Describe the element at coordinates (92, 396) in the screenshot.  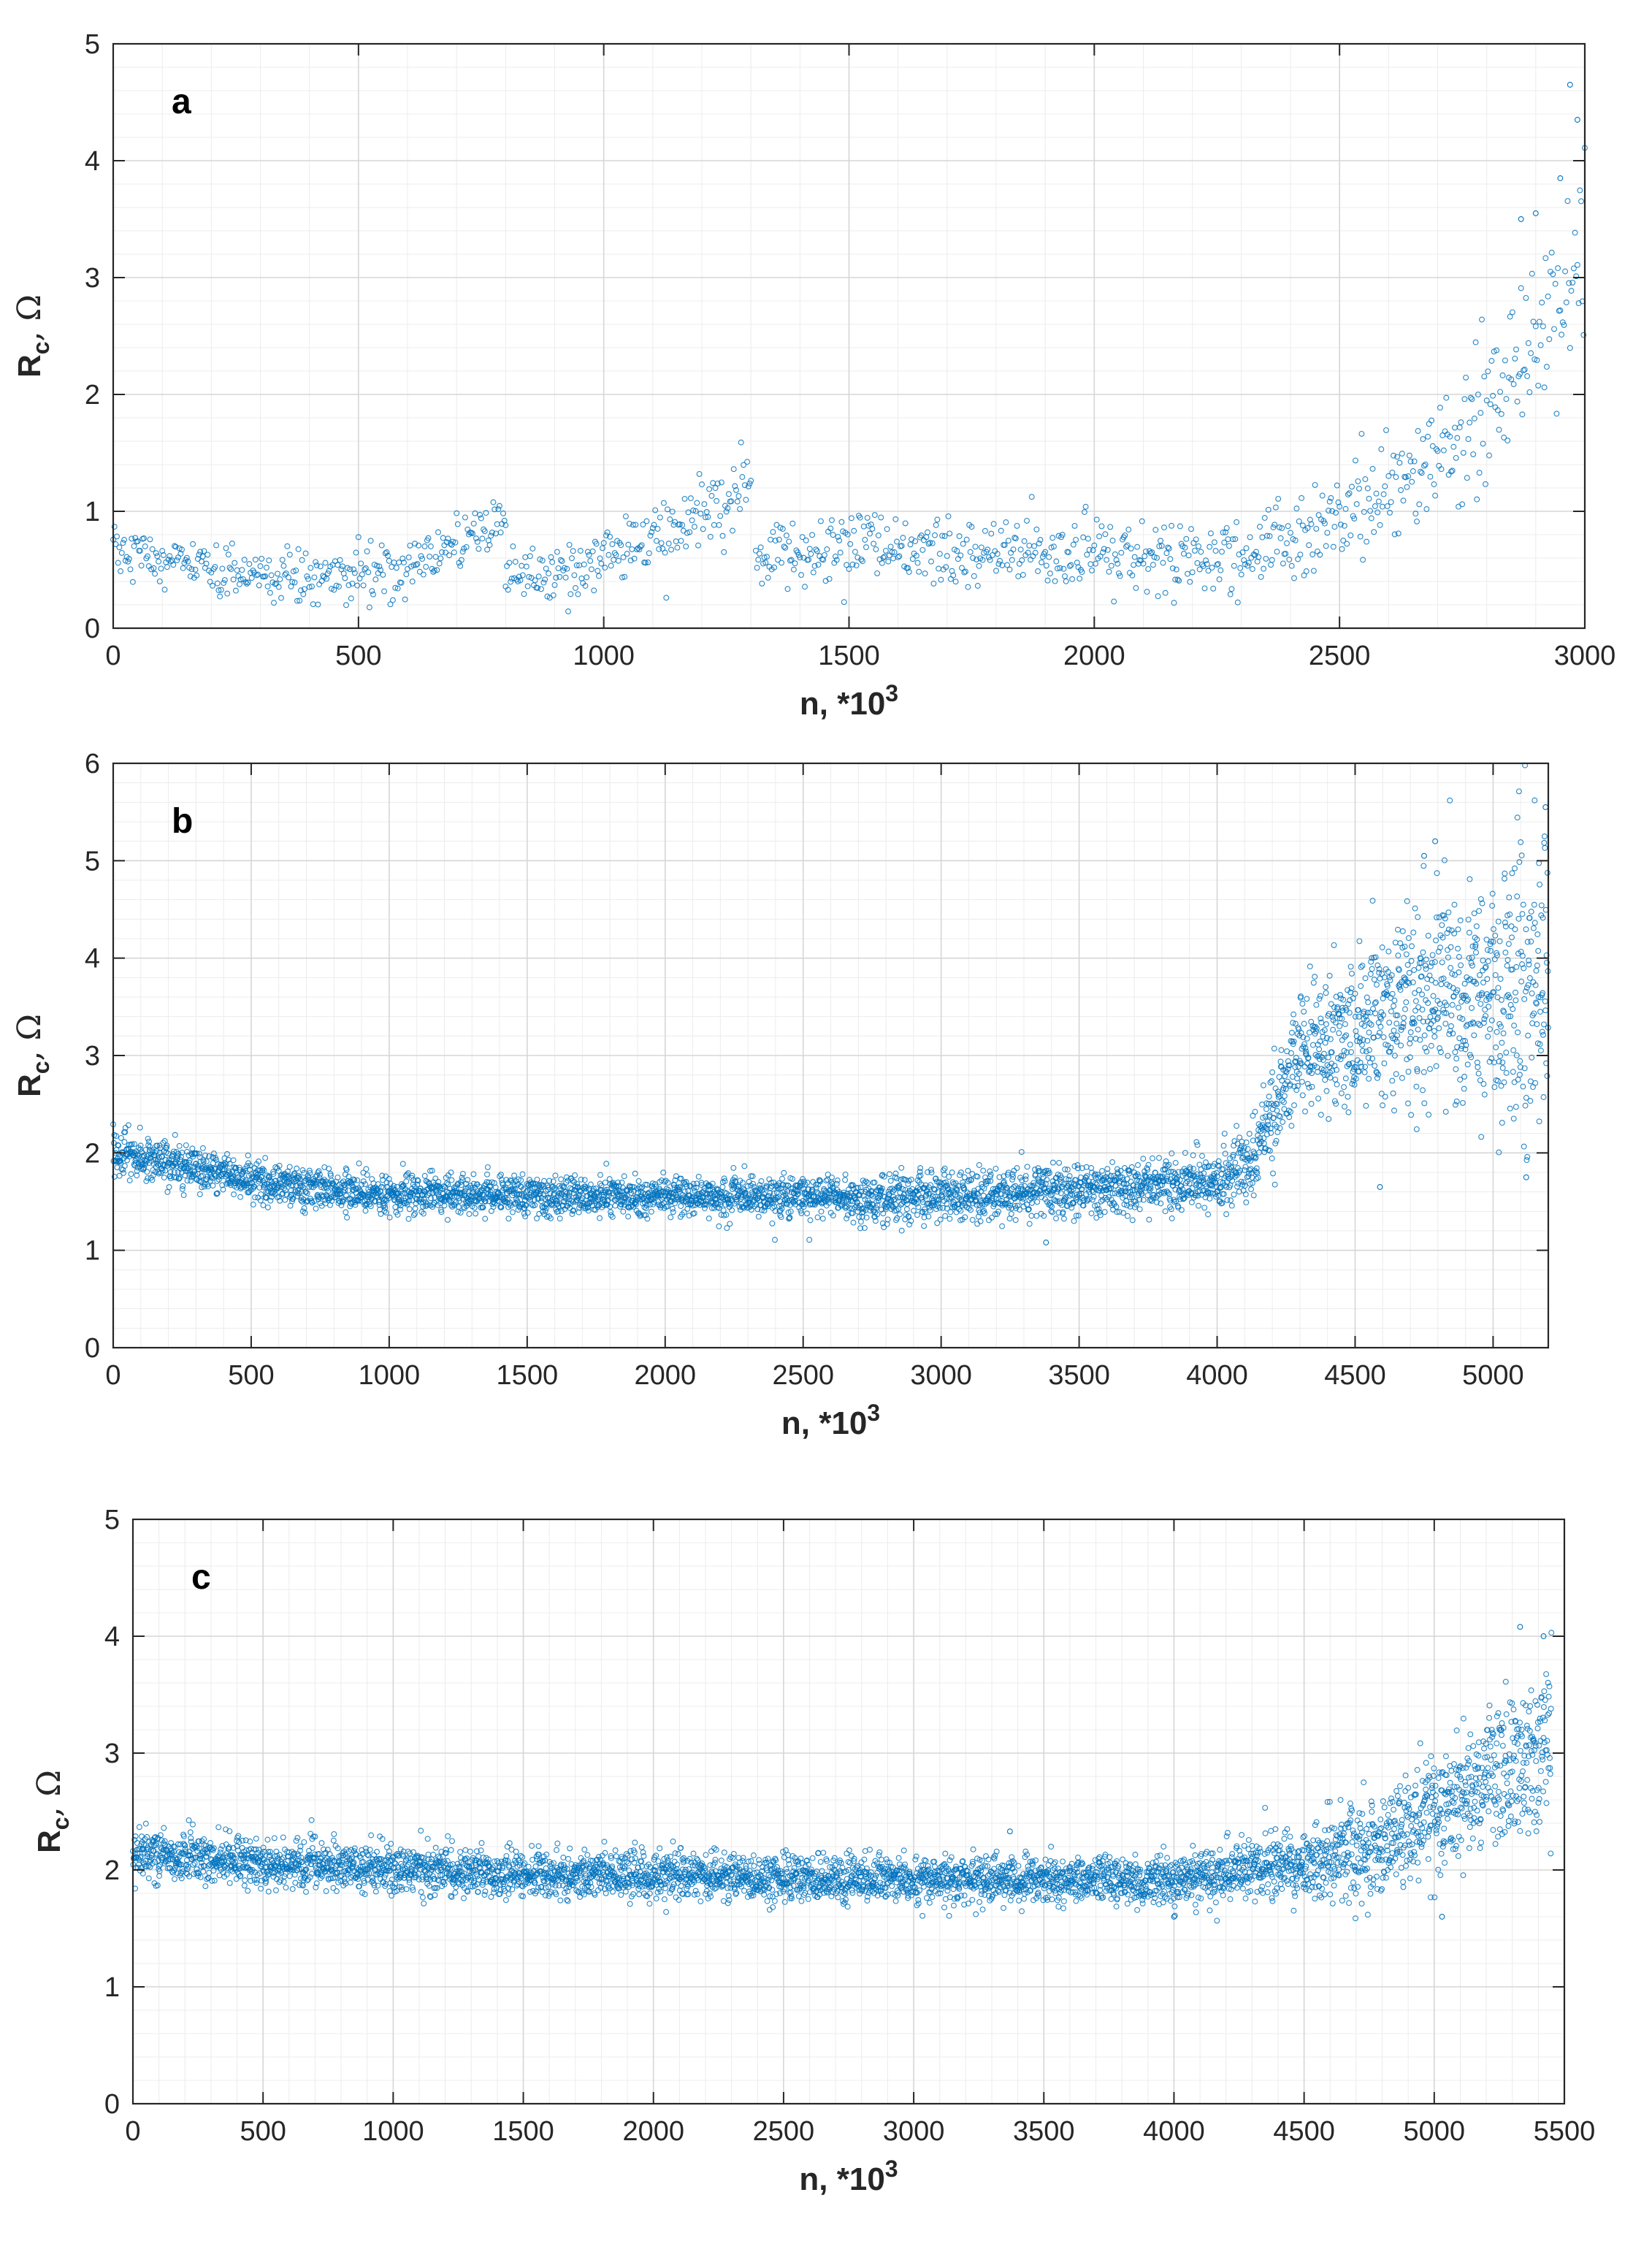
I see `y-tick-label: 2` at that location.